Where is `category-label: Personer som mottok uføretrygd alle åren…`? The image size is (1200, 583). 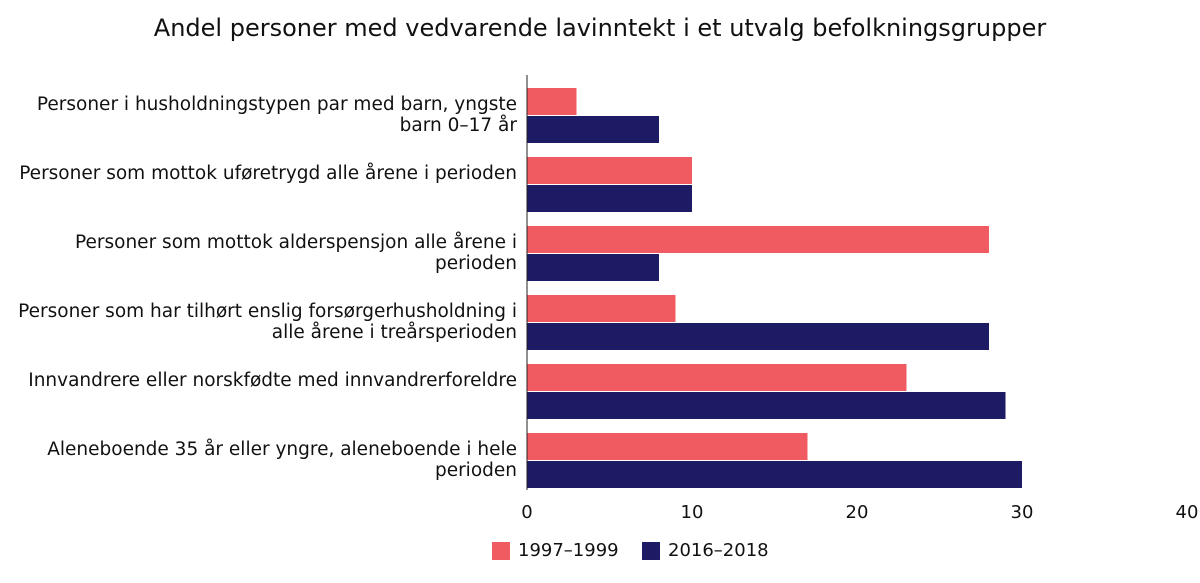 category-label: Personer som mottok uføretrygd alle åren… is located at coordinates (268, 173).